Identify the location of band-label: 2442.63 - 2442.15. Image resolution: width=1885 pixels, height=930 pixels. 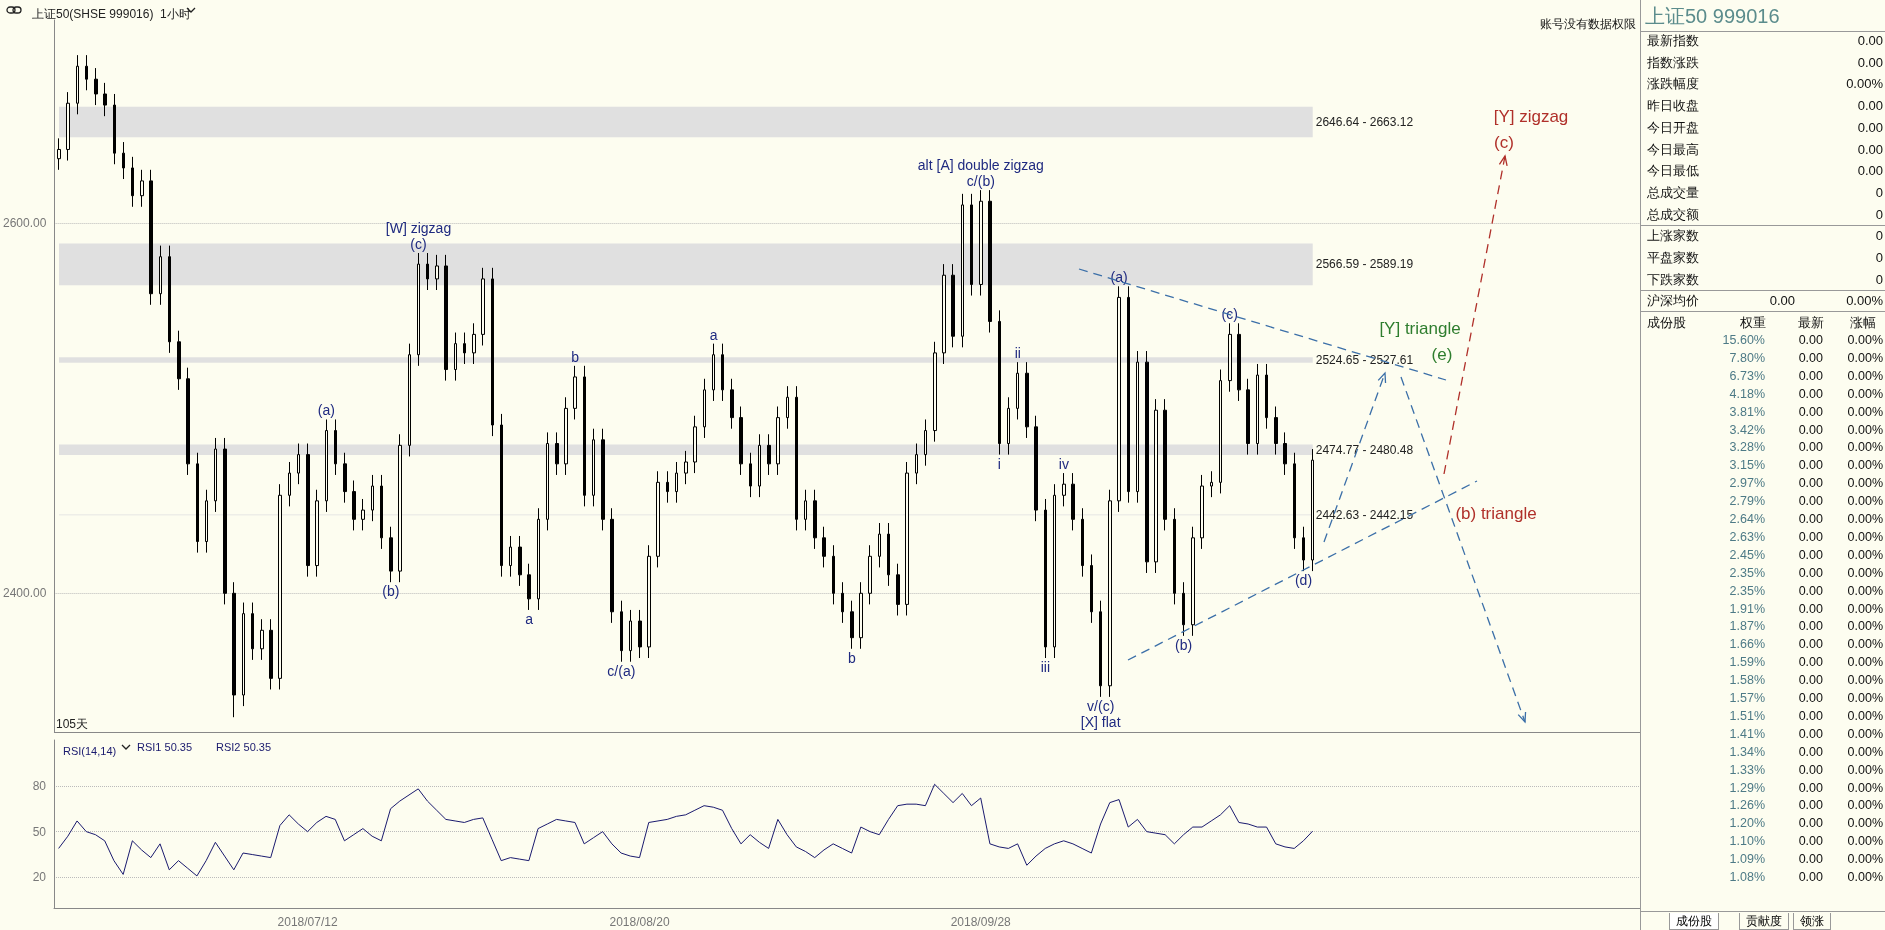
(1364, 514).